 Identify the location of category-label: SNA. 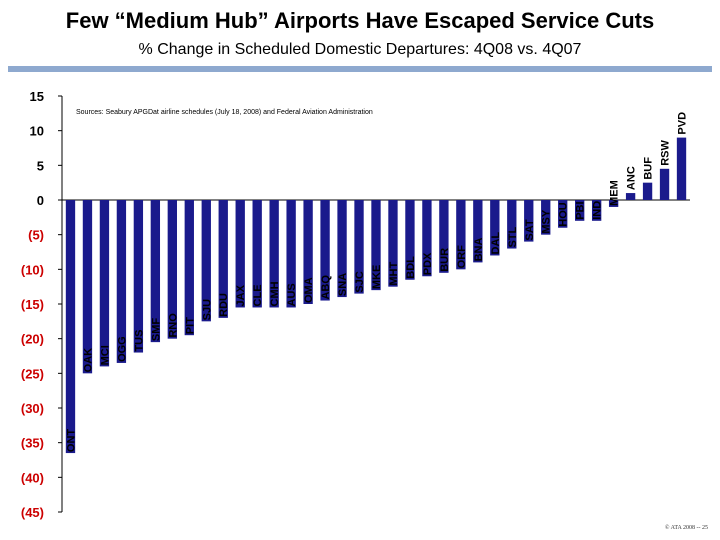
(343, 284).